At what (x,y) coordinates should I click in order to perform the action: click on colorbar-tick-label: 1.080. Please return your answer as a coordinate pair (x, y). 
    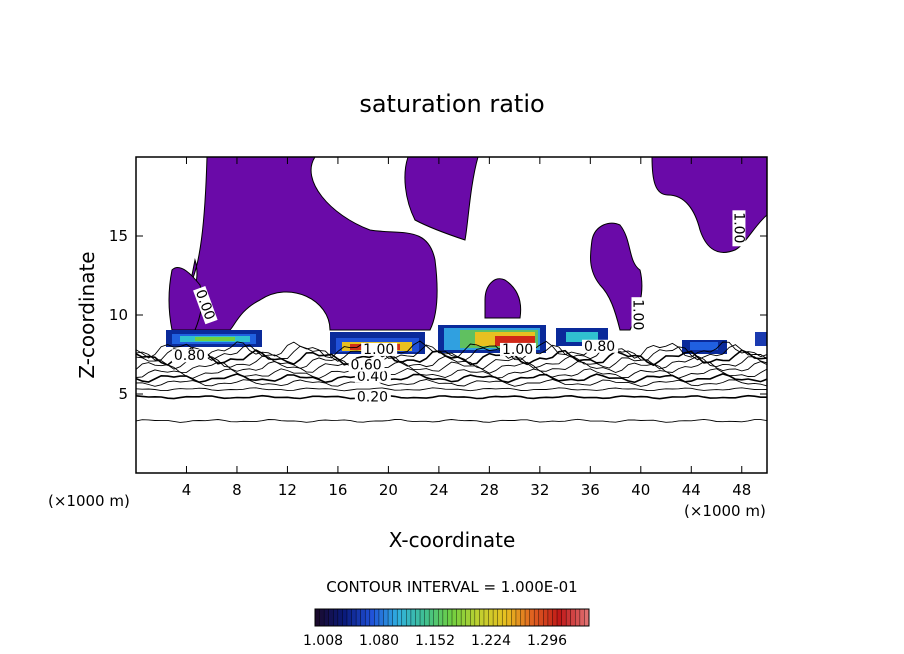
    Looking at the image, I should click on (379, 641).